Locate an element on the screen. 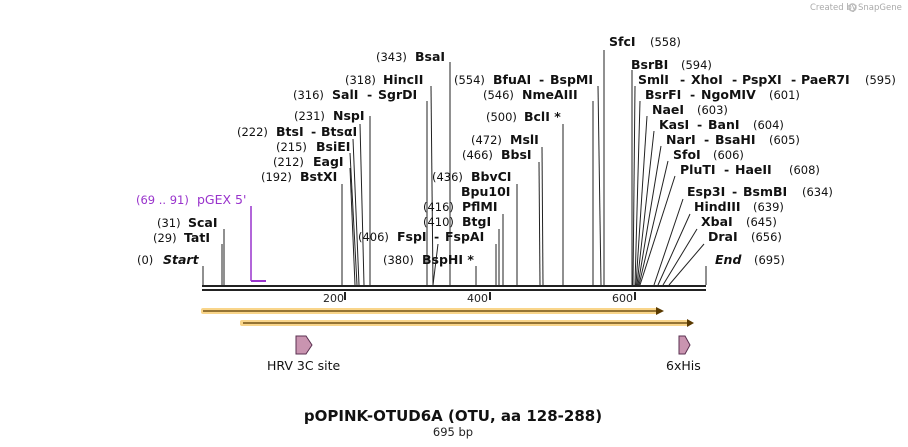 The width and height of the screenshot is (908, 447). site-bpu10i: Bpu10I is located at coordinates (485, 191).